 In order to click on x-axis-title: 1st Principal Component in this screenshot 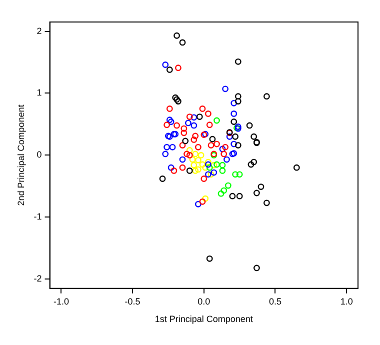, I will do `click(204, 319)`.